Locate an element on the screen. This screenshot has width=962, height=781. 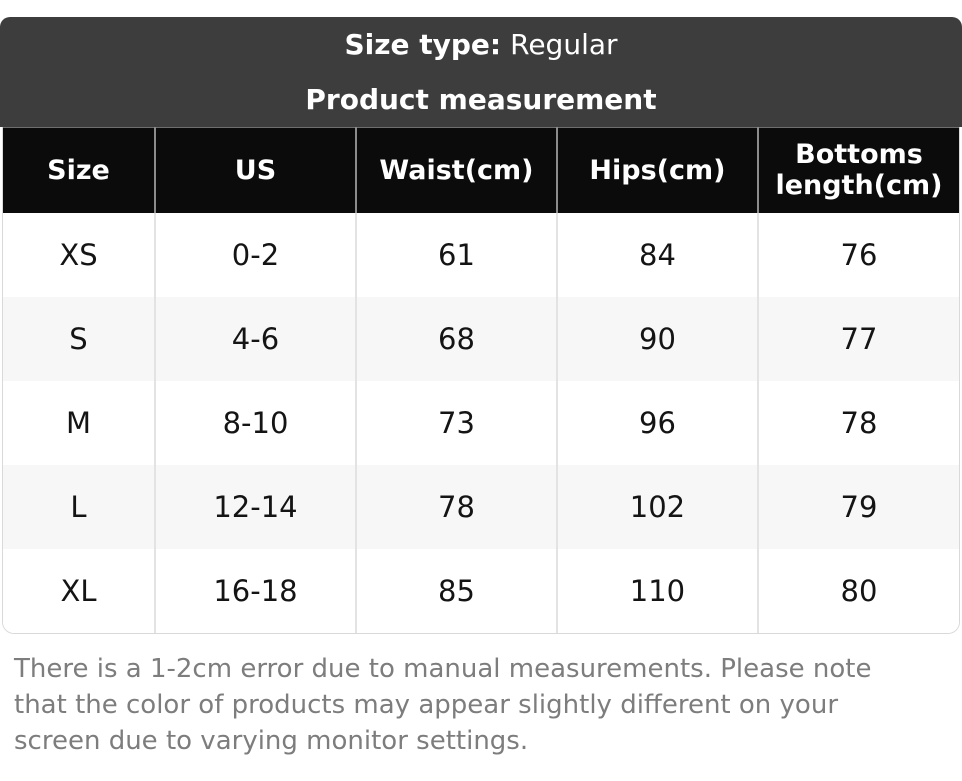
table-row-m: M 8-10 73 96 78 is located at coordinates (481, 422).